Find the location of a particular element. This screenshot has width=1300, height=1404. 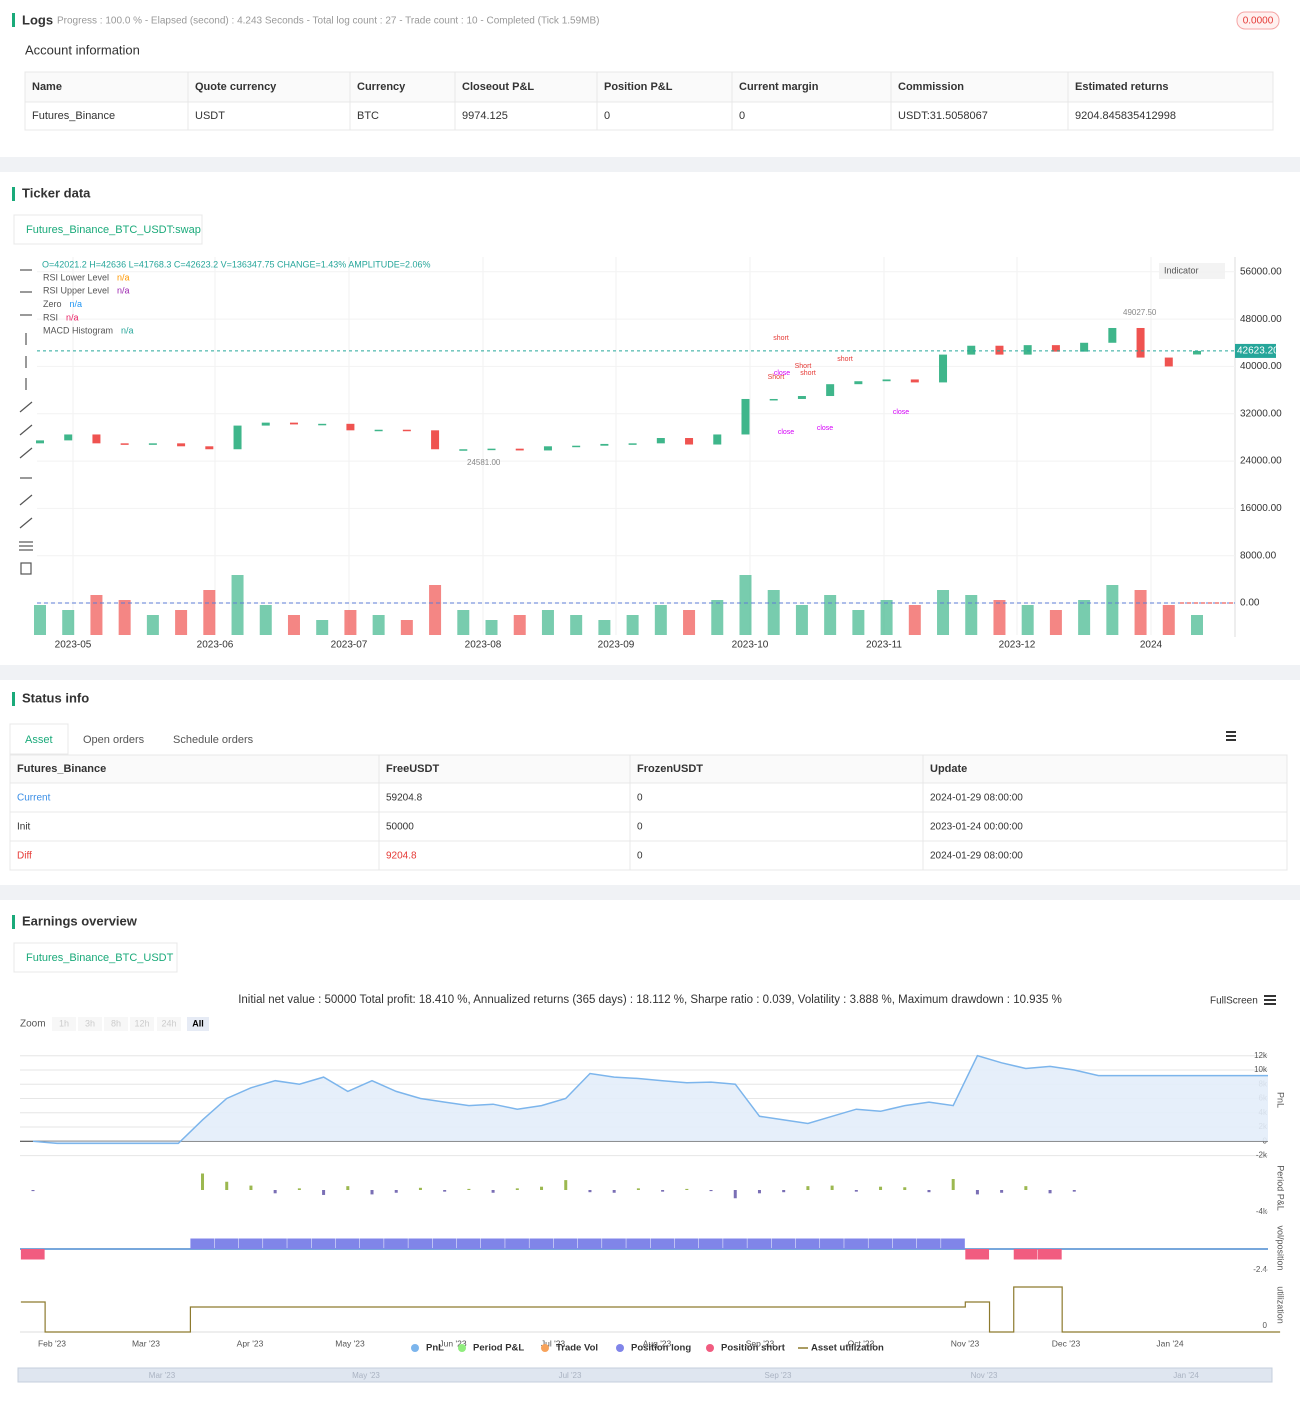

tab-label: Asset is located at coordinates (39, 740).